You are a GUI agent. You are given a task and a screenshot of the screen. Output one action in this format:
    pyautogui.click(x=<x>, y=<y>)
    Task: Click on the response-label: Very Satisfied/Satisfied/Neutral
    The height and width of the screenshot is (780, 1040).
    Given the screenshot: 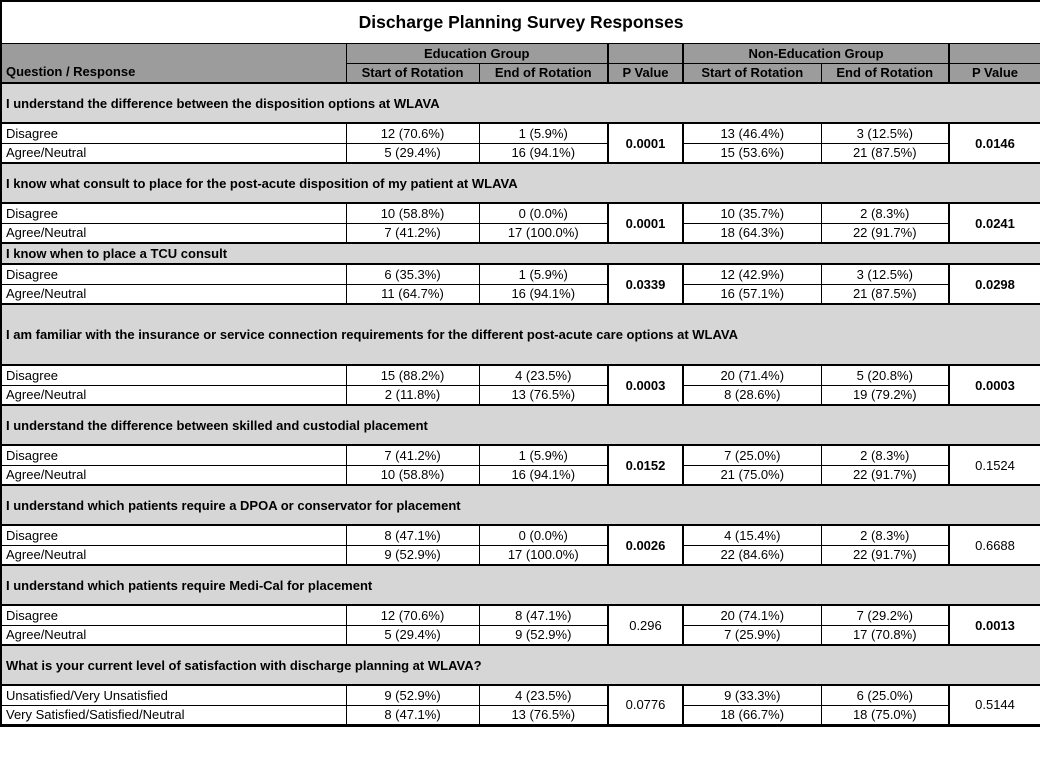 What is the action you would take?
    pyautogui.click(x=173, y=715)
    